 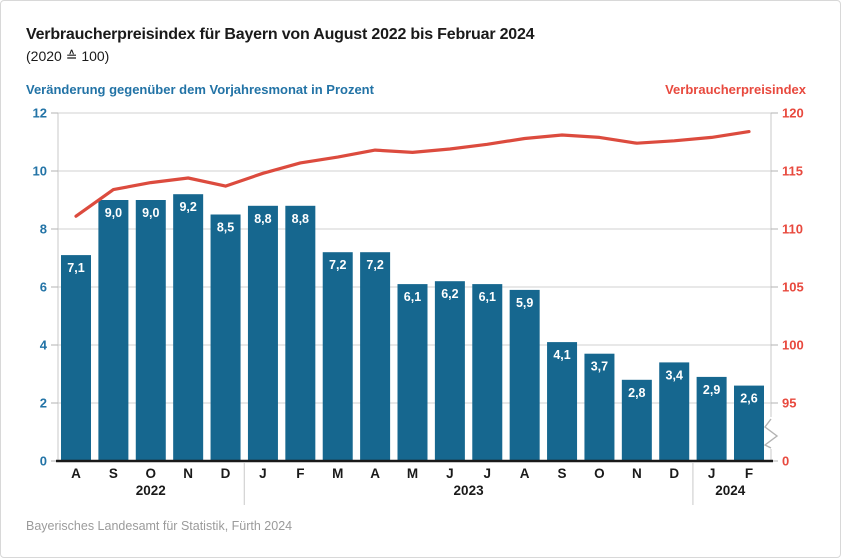 What do you see at coordinates (68, 56) in the screenshot?
I see `page-subtitle: (2020 ≙ 100)` at bounding box center [68, 56].